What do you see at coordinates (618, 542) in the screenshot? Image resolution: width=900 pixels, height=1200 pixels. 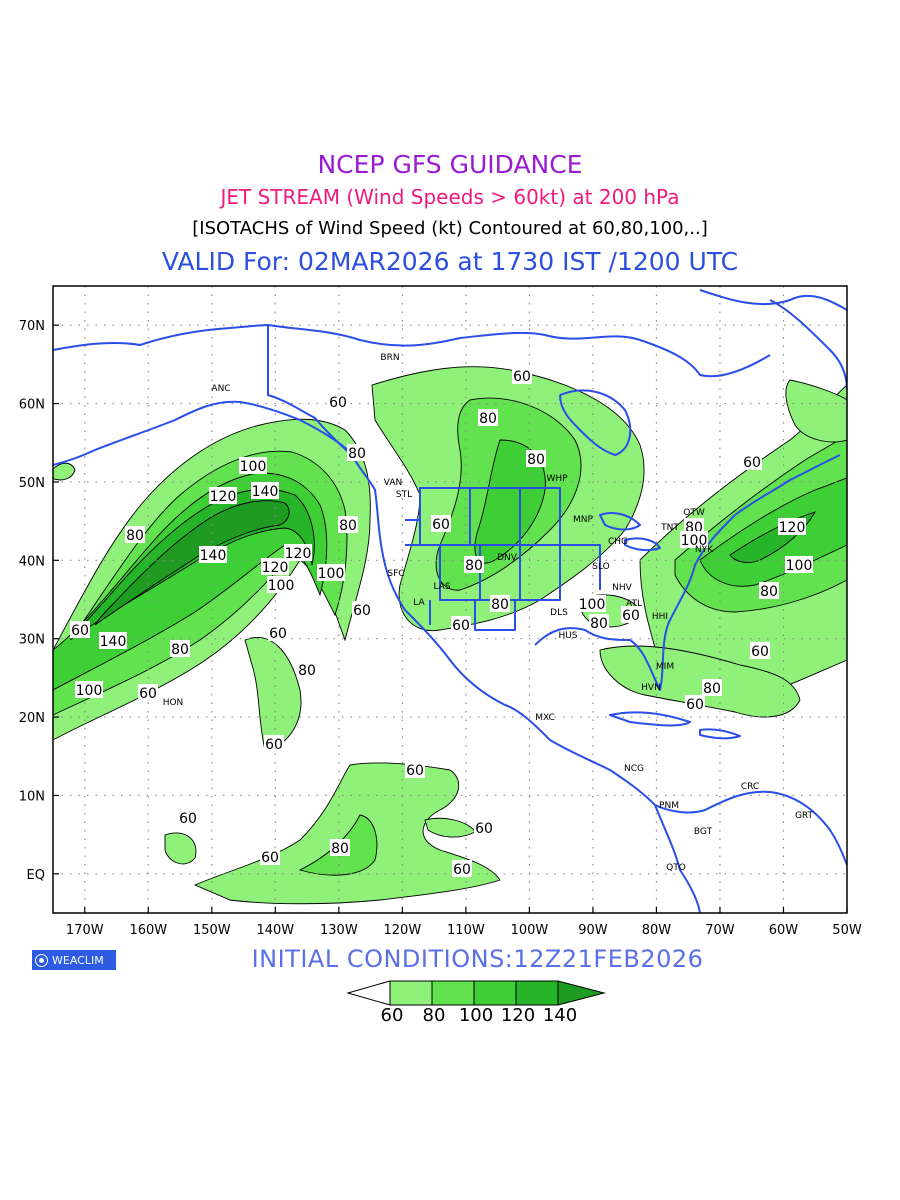 I see `station-label-chg: CHG` at bounding box center [618, 542].